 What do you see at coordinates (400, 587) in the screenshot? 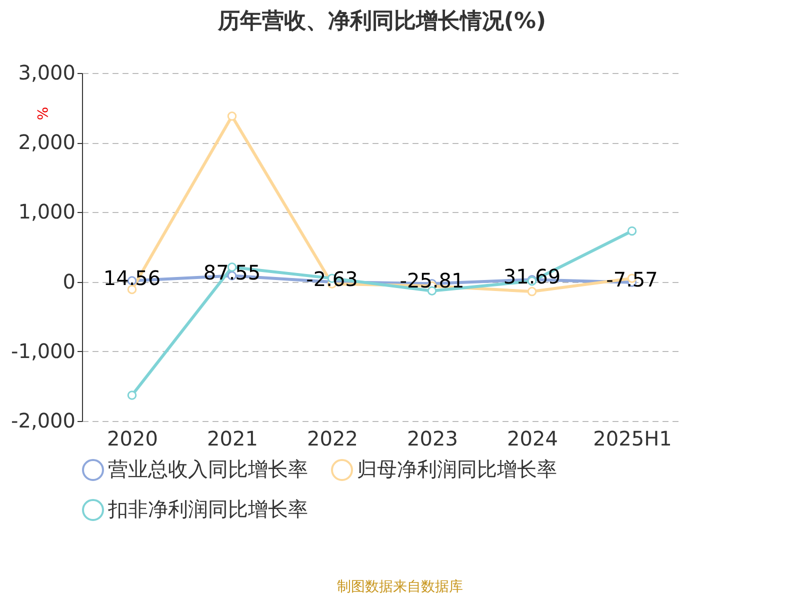
I see `text: 制图数据来自数据库` at bounding box center [400, 587].